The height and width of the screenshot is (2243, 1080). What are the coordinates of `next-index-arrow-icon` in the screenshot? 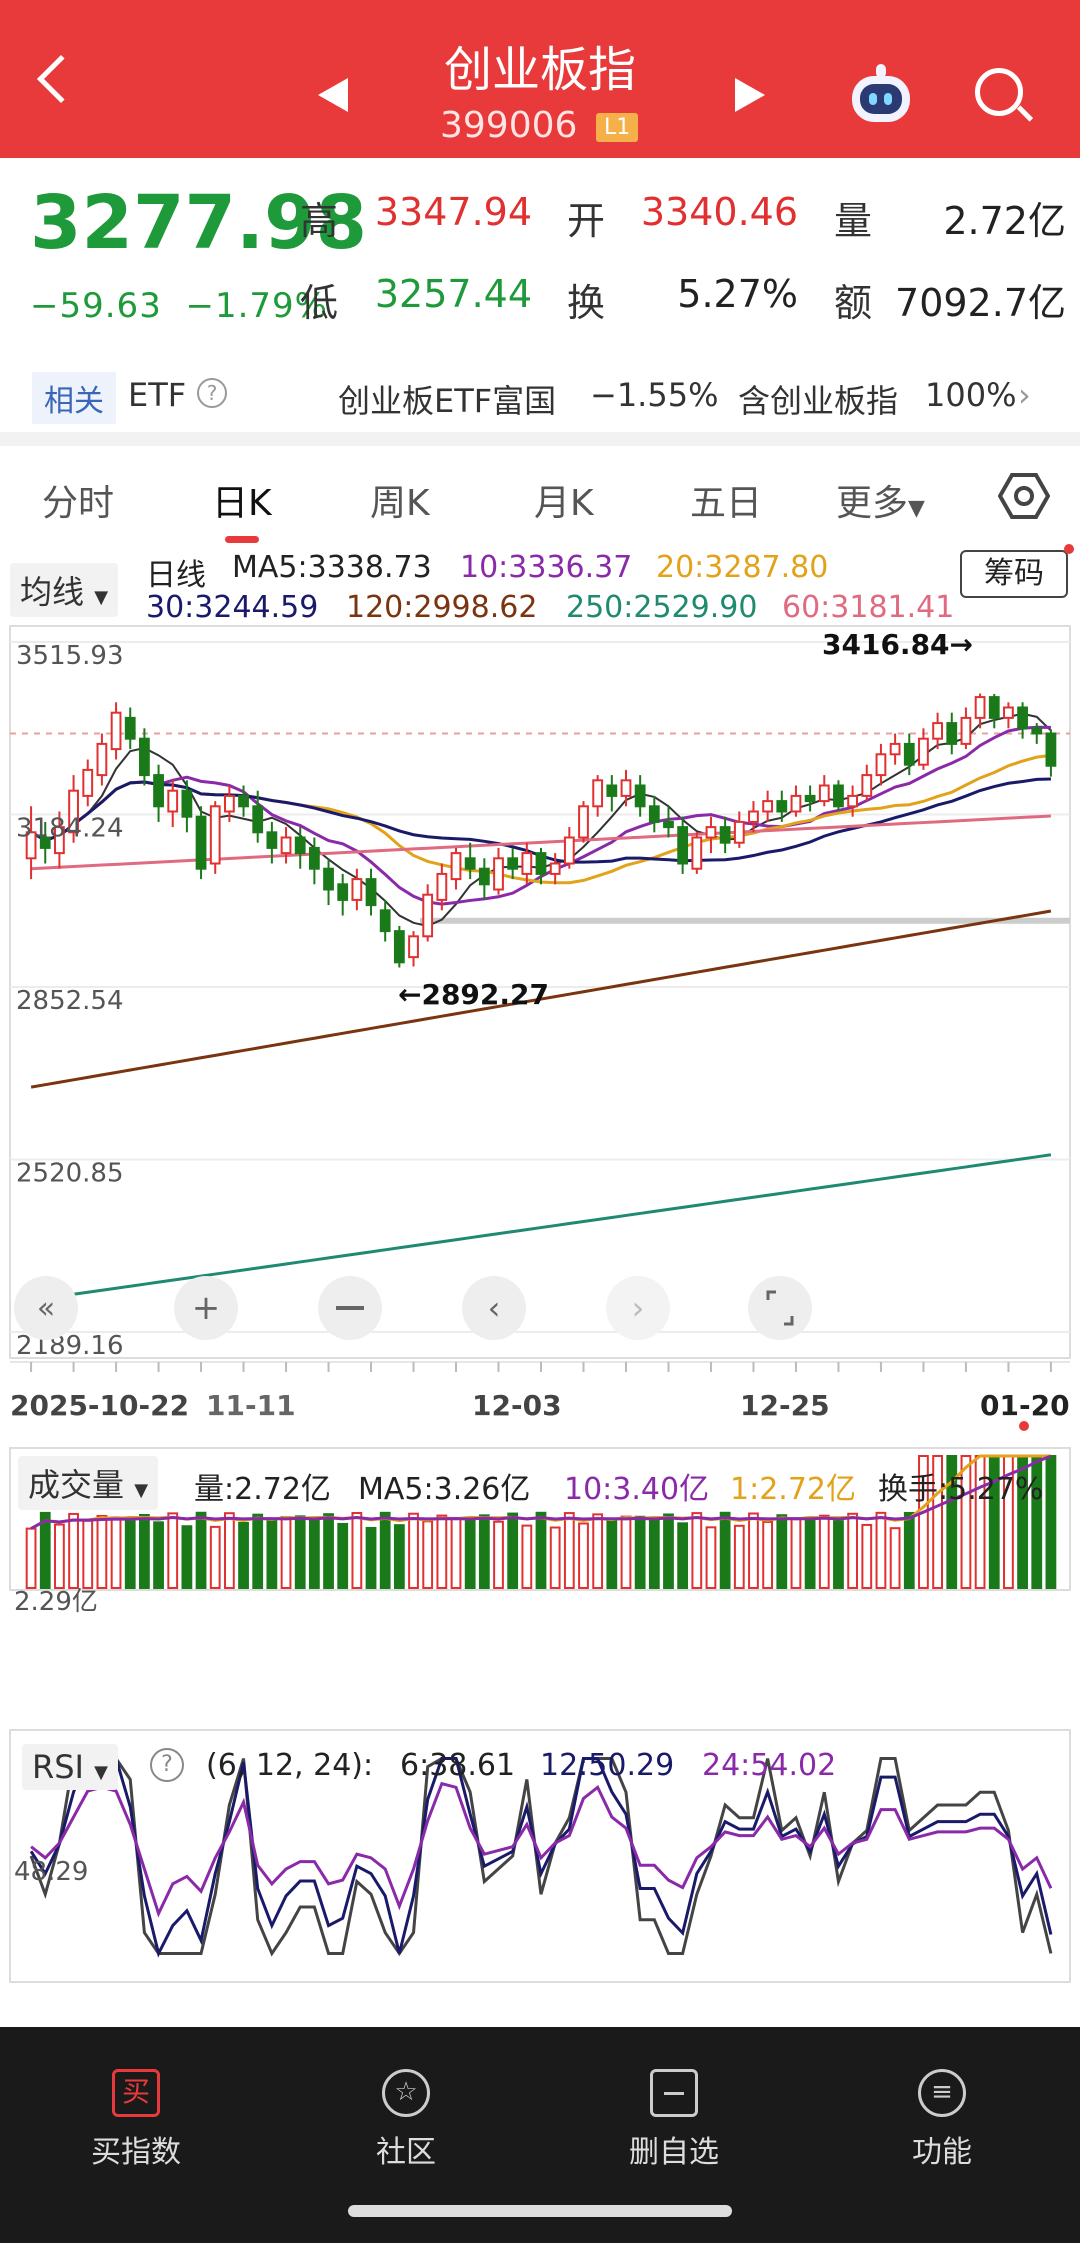 It's located at (750, 95).